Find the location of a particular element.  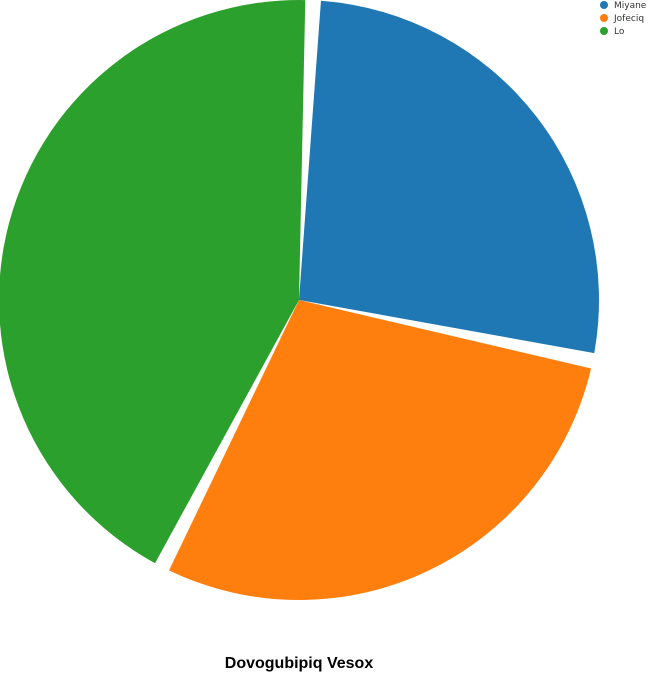

legend: Miyane Jofeciq Lo is located at coordinates (623, 19).